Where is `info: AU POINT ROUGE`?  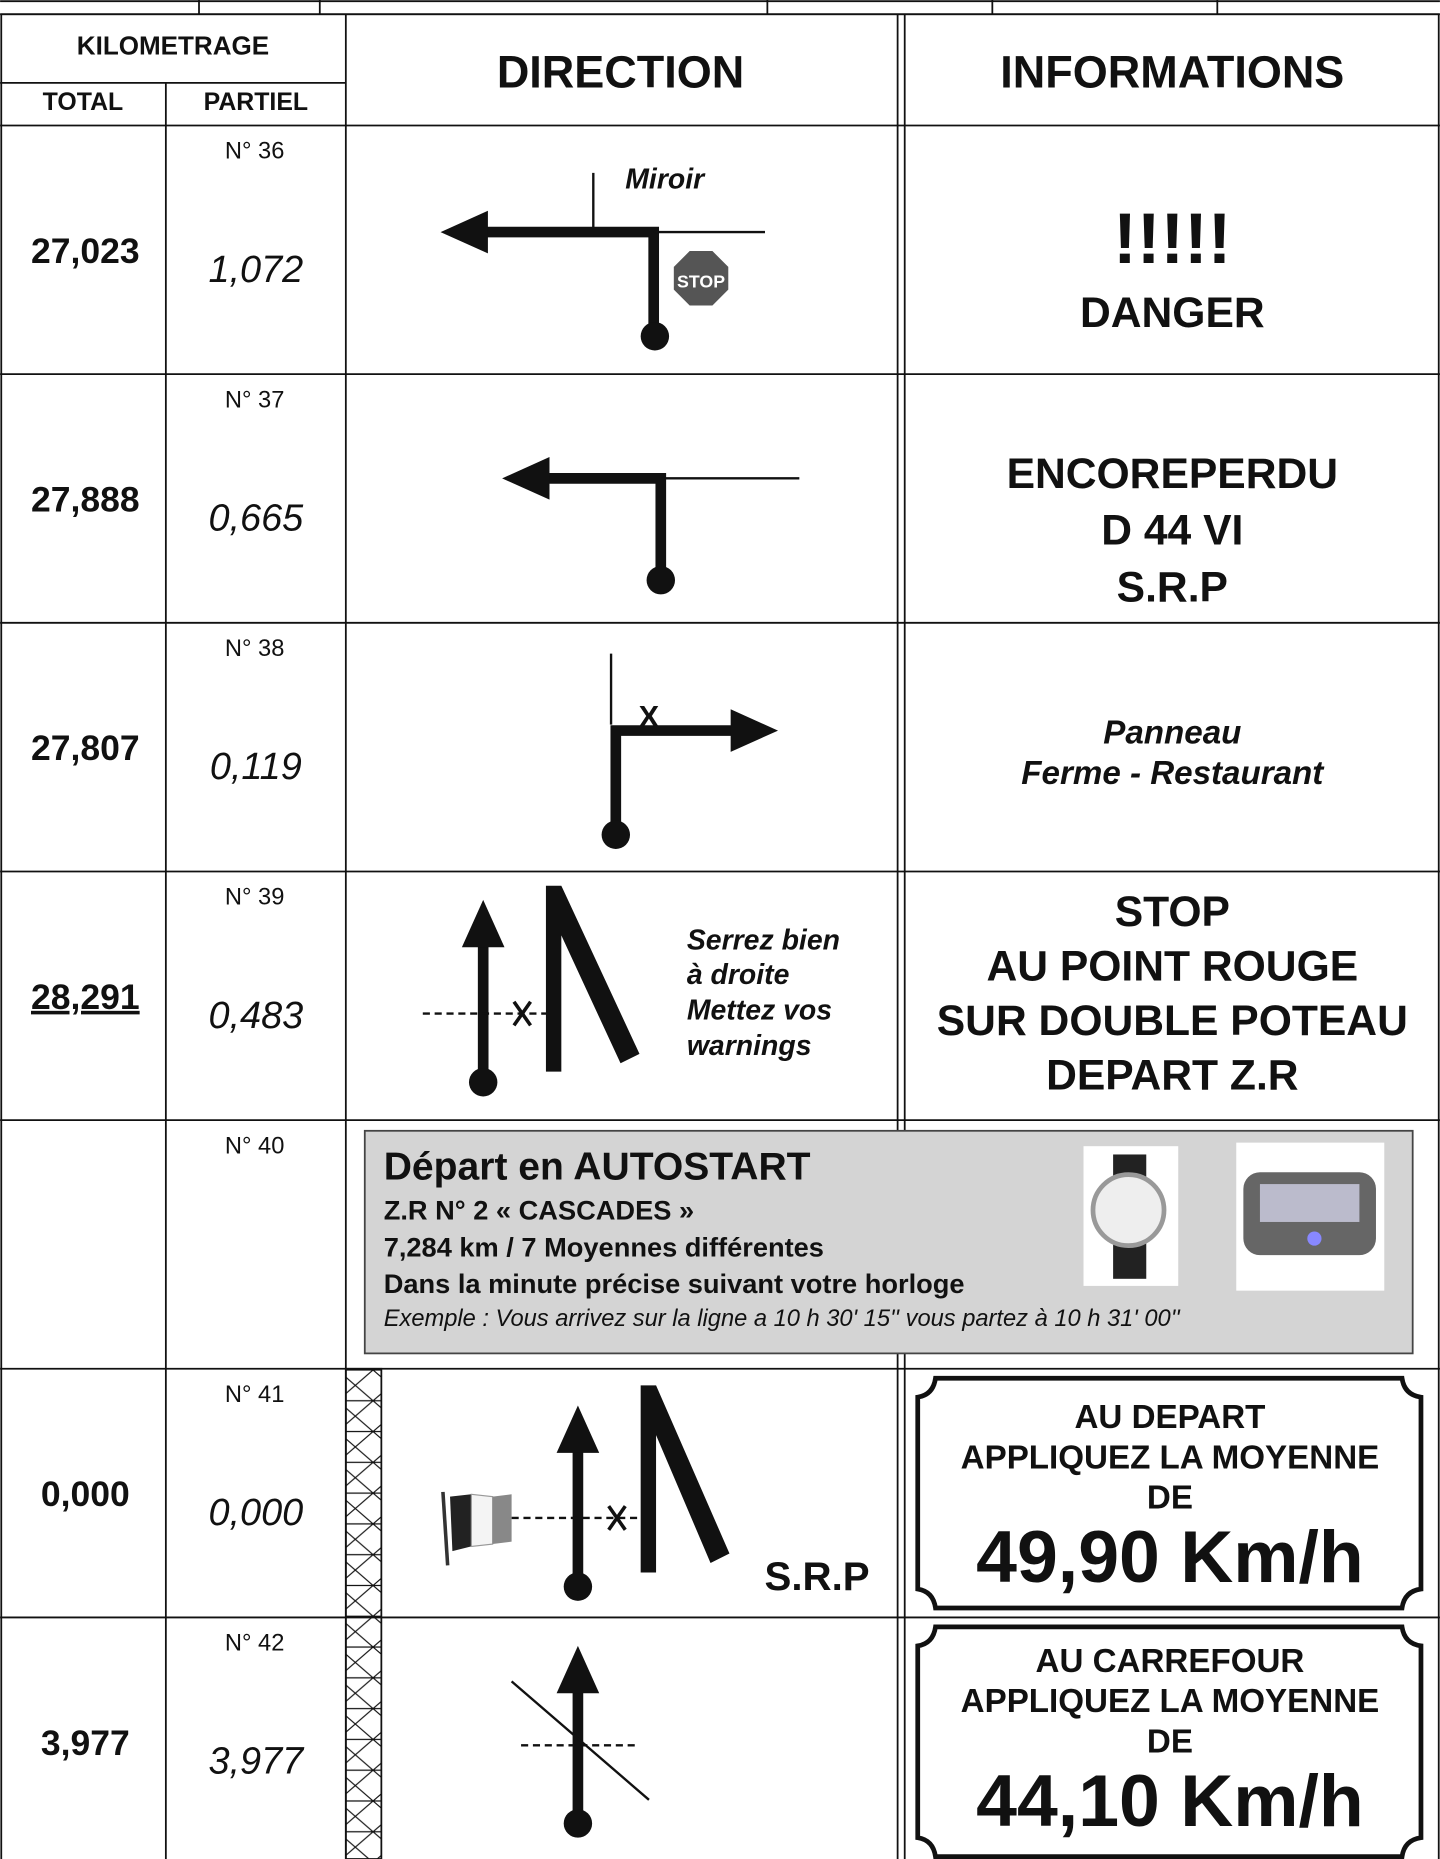
info: AU POINT ROUGE is located at coordinates (1172, 966).